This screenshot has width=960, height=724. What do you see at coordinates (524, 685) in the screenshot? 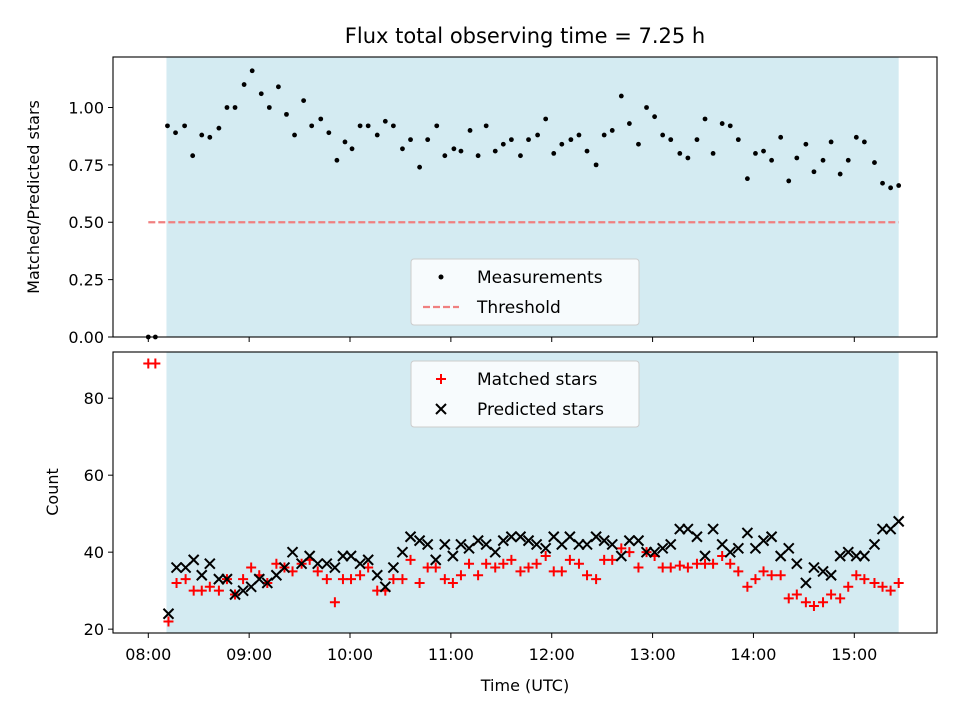
I see `count-plot-xlabel: Time (UTC)` at bounding box center [524, 685].